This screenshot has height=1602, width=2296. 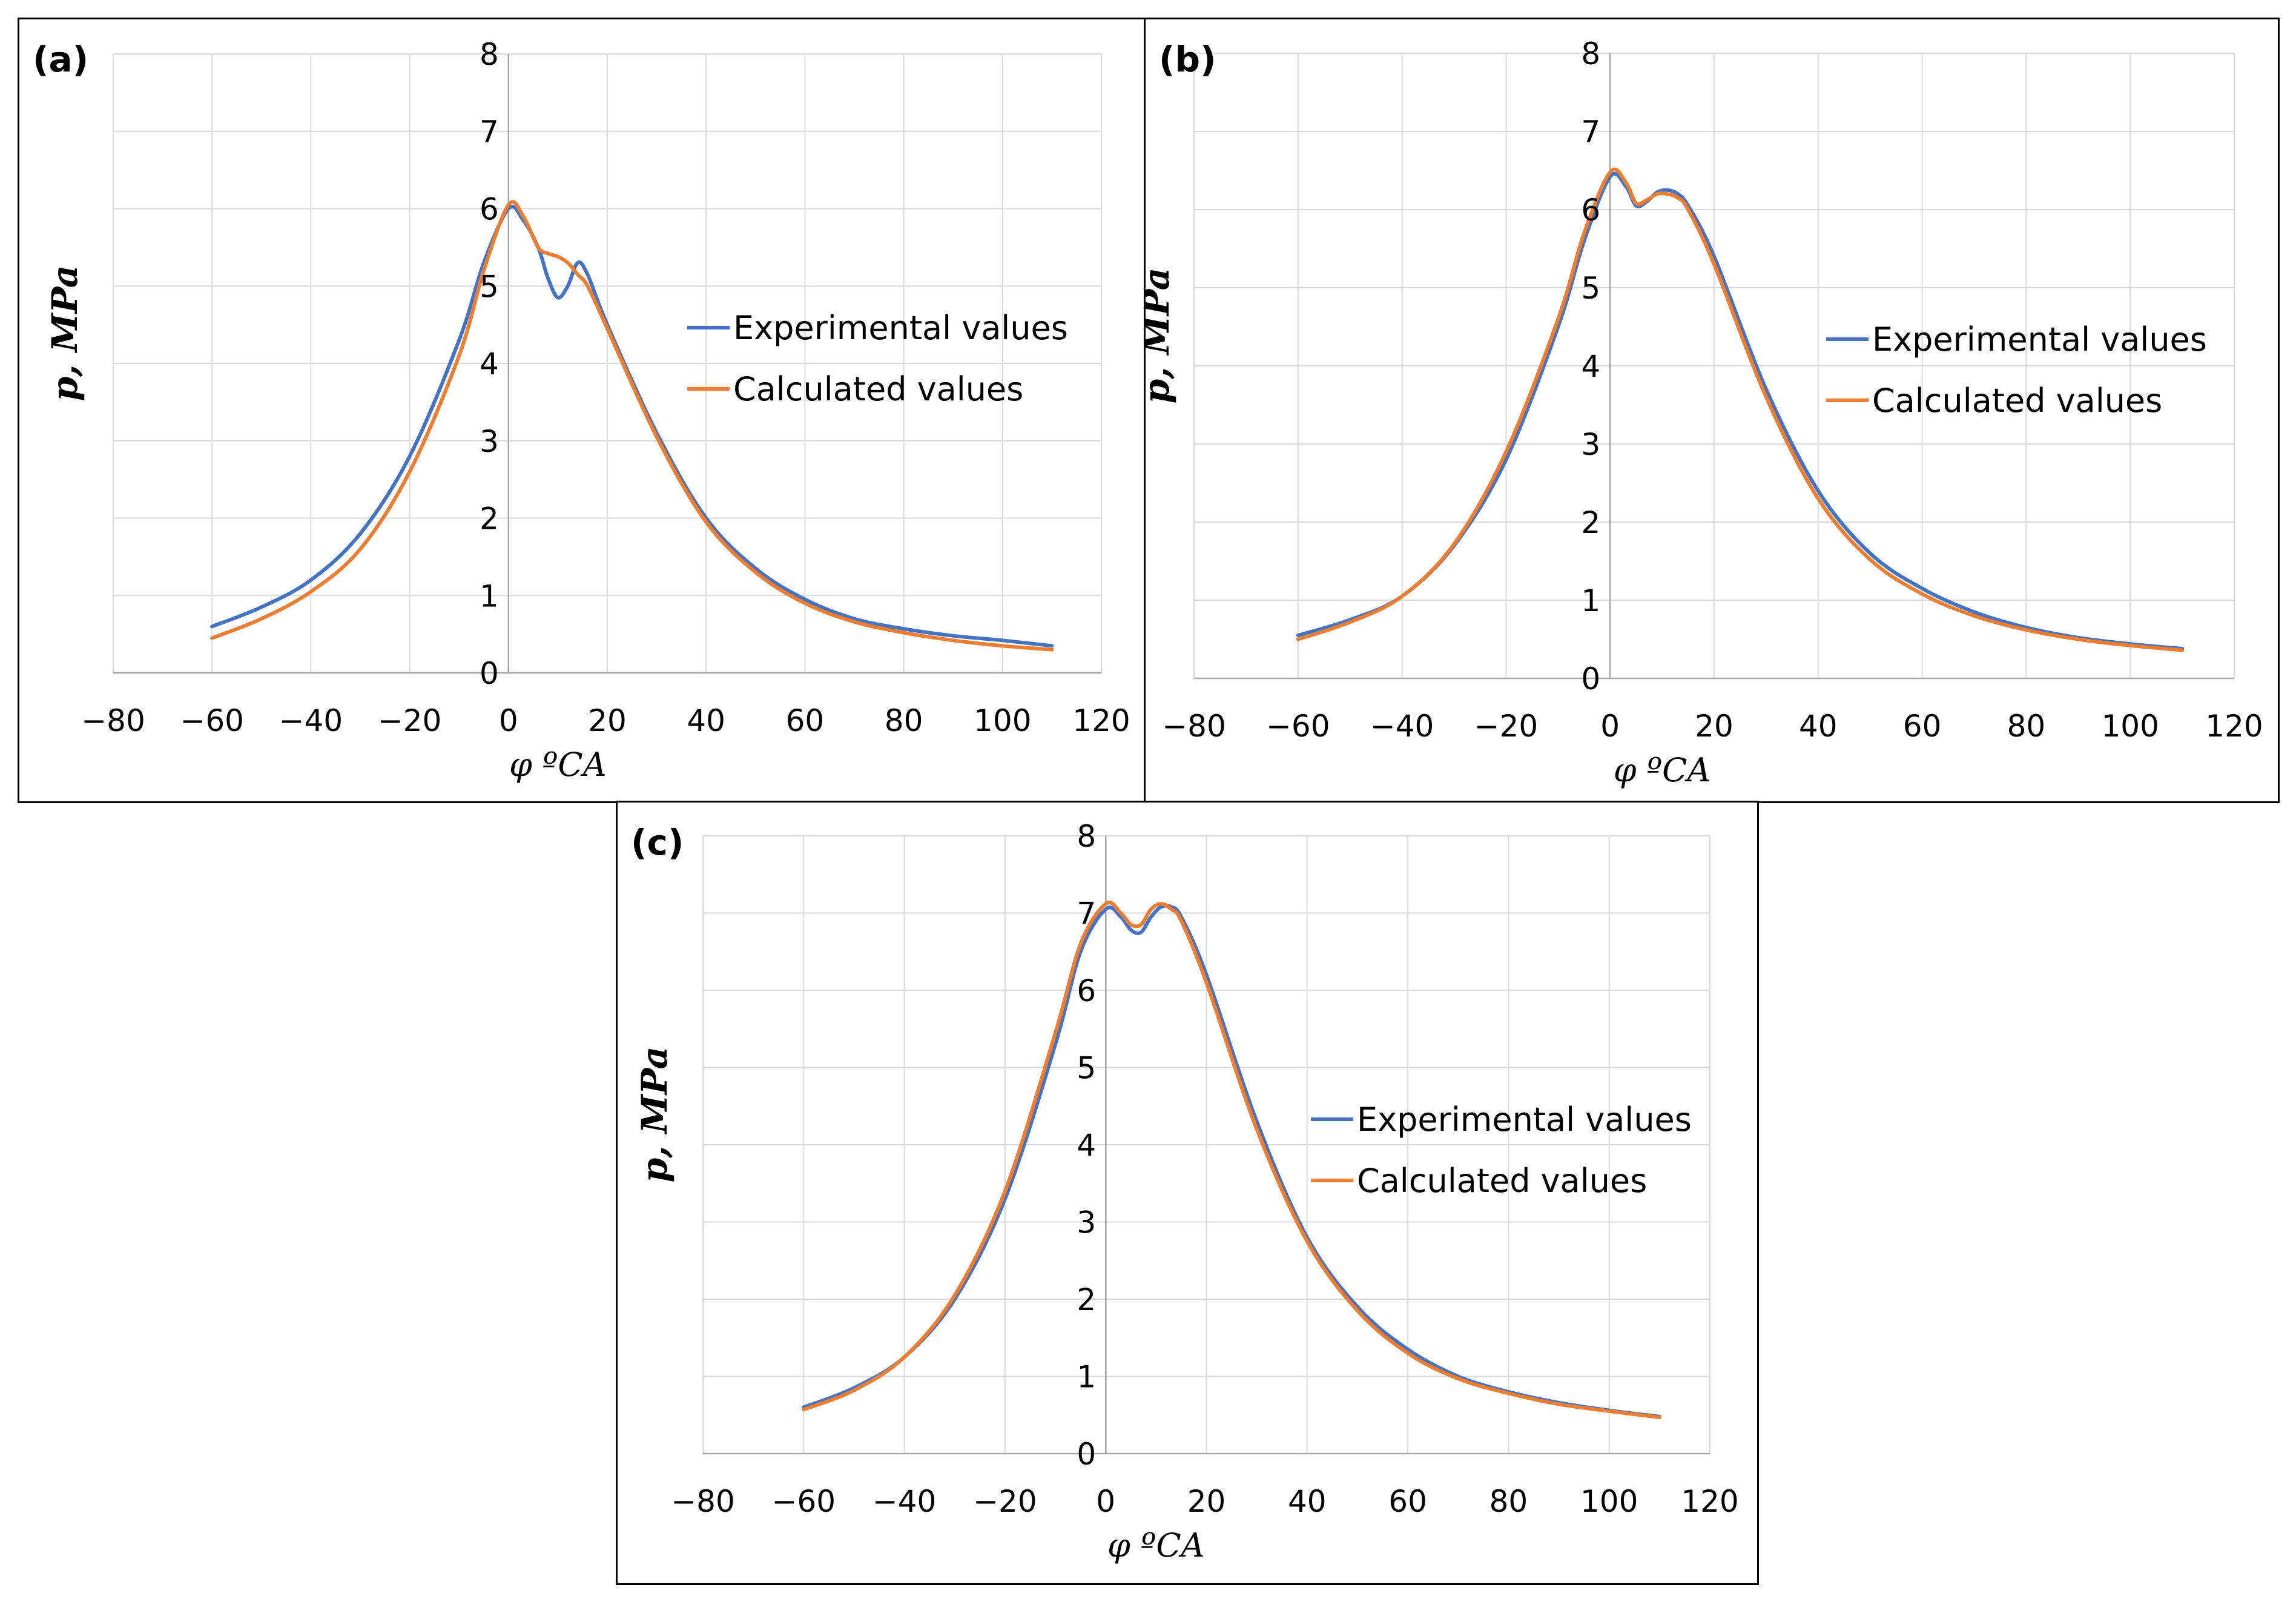 I want to click on x-tick-label-c: 40, so click(x=1307, y=1501).